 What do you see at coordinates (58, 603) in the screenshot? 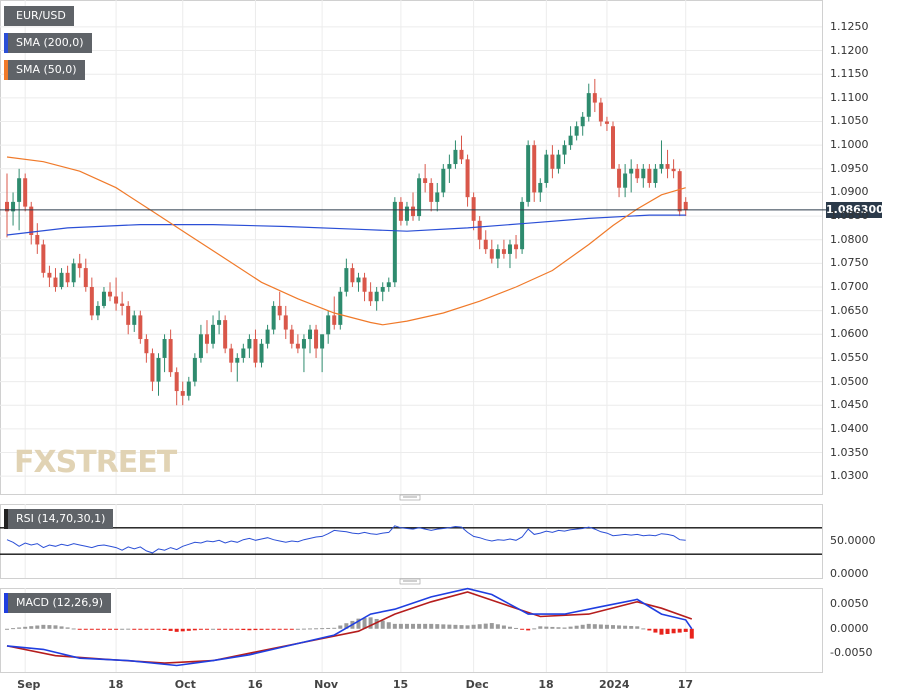
I see `macd-label: MACD (12,26,9)` at bounding box center [58, 603].